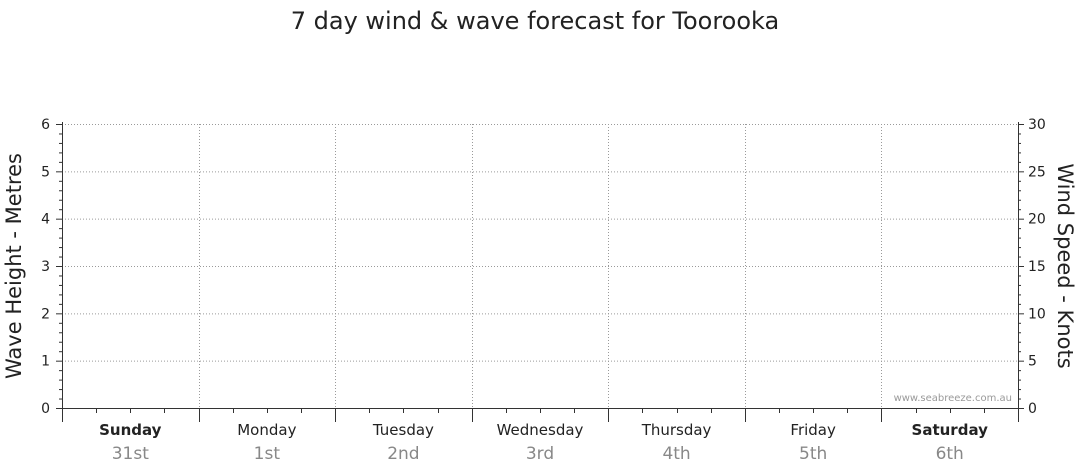  I want to click on day-date-label: 2nd, so click(403, 454).